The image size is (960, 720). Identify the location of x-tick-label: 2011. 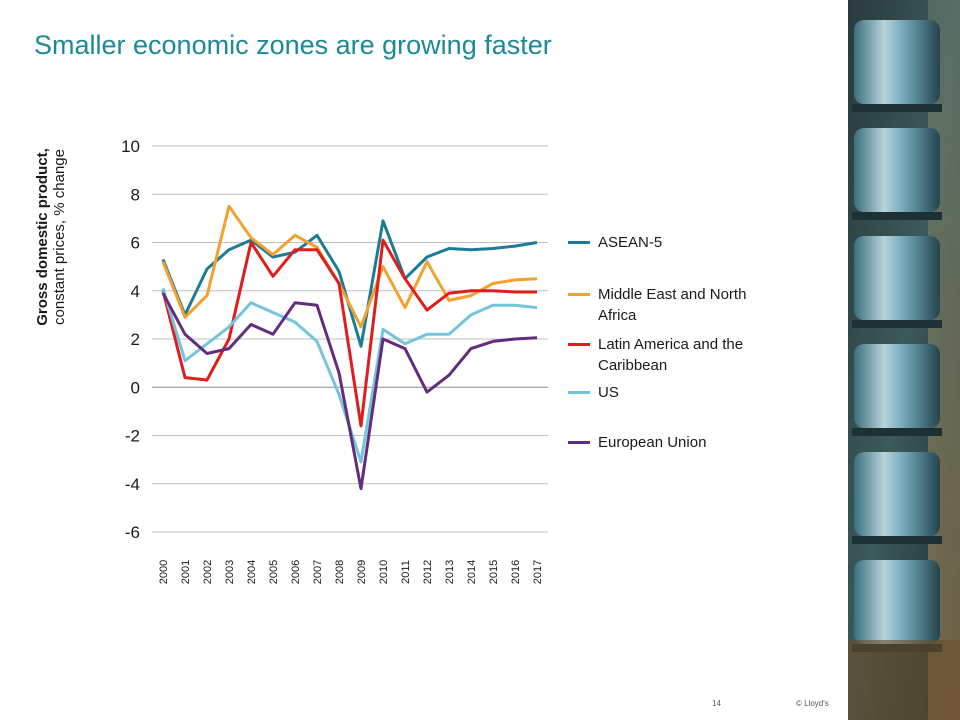
(406, 572).